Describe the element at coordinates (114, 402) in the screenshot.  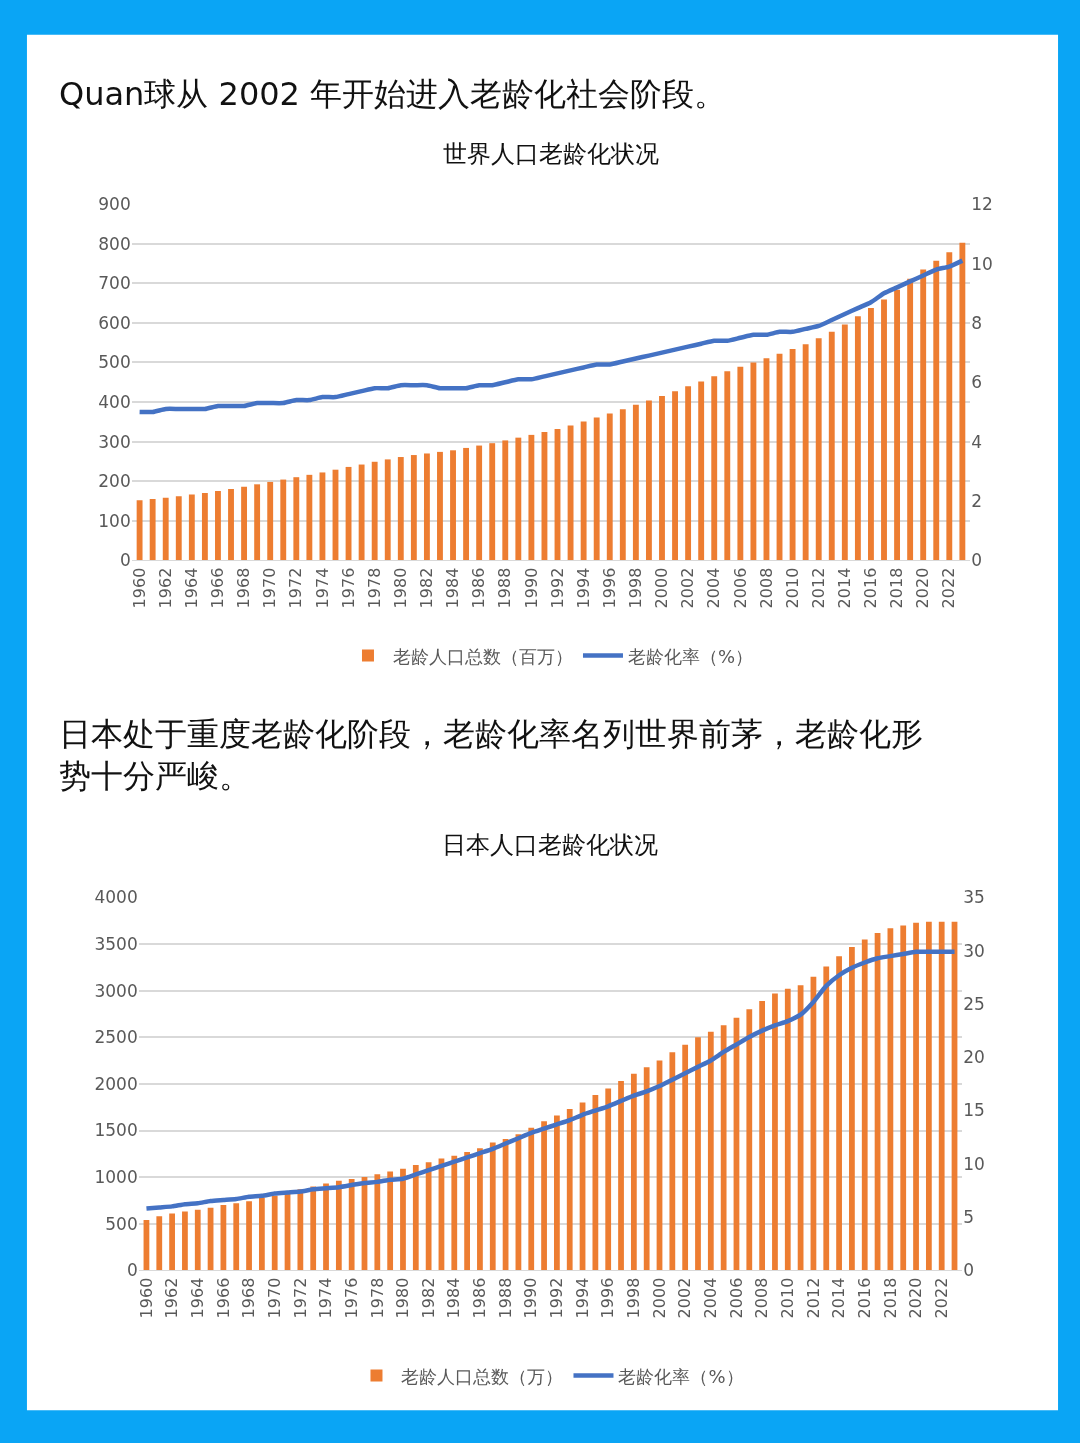
I see `y-tick-label: 400` at that location.